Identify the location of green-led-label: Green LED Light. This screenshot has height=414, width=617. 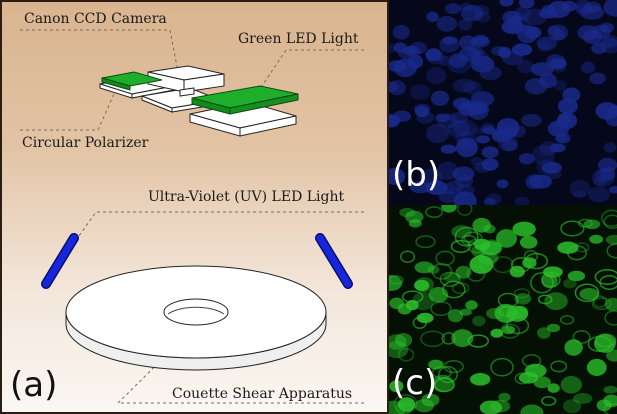
(298, 39).